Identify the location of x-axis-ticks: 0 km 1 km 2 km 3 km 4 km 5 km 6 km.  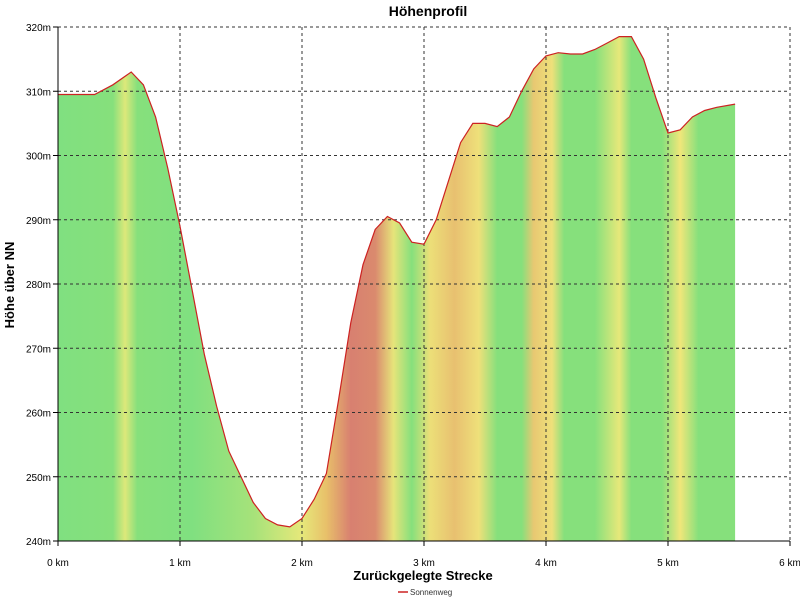
(423, 555).